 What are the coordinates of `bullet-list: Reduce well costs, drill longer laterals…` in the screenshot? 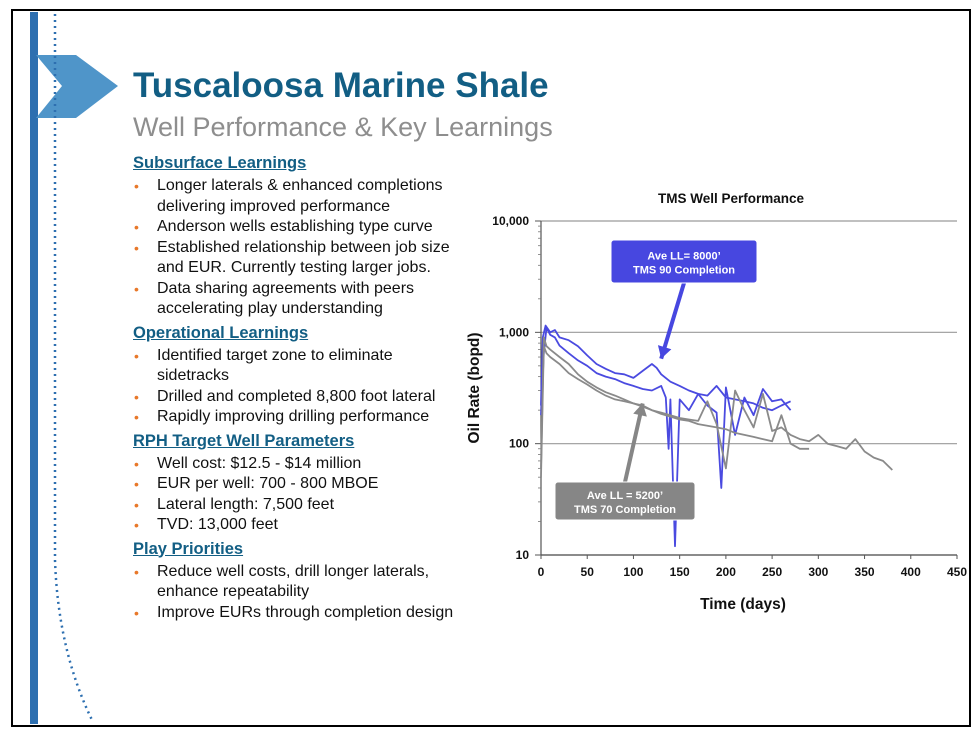 It's located at (298, 593).